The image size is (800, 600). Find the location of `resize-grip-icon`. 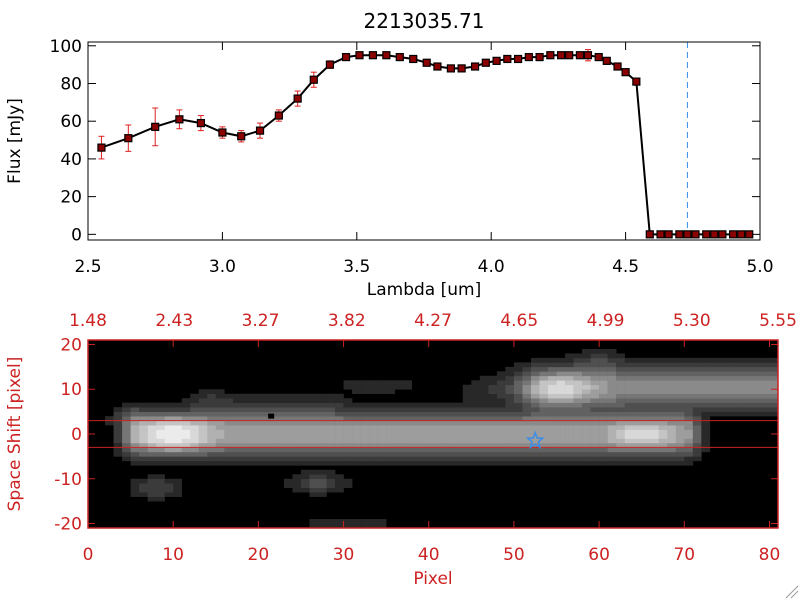

resize-grip-icon is located at coordinates (792, 592).